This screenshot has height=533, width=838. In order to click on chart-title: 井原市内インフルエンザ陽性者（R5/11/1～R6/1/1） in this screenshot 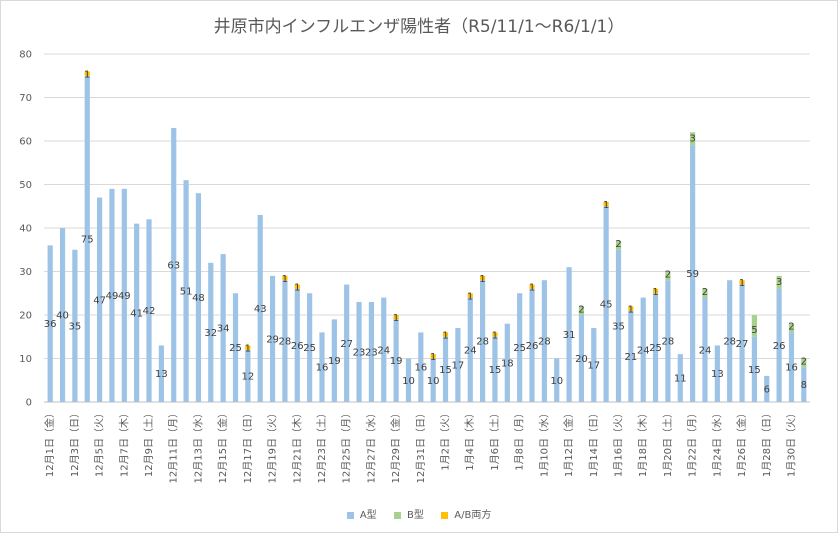, I will do `click(419, 27)`.